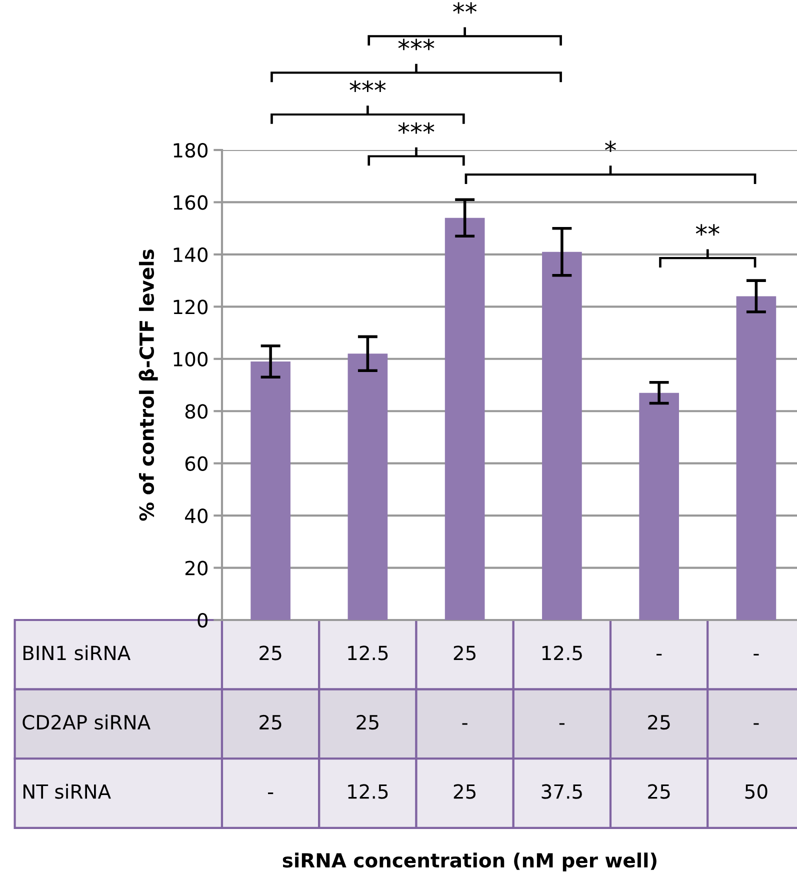 This screenshot has width=797, height=881. What do you see at coordinates (191, 202) in the screenshot?
I see `y-tick-label: 160` at bounding box center [191, 202].